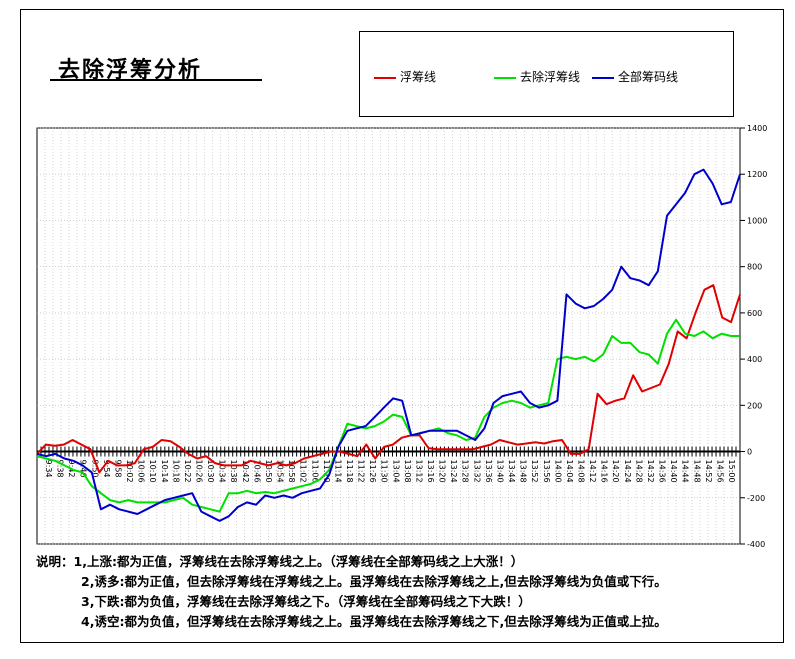 The width and height of the screenshot is (795, 659). Describe the element at coordinates (627, 471) in the screenshot. I see `x-tick-label: 14:24` at that location.